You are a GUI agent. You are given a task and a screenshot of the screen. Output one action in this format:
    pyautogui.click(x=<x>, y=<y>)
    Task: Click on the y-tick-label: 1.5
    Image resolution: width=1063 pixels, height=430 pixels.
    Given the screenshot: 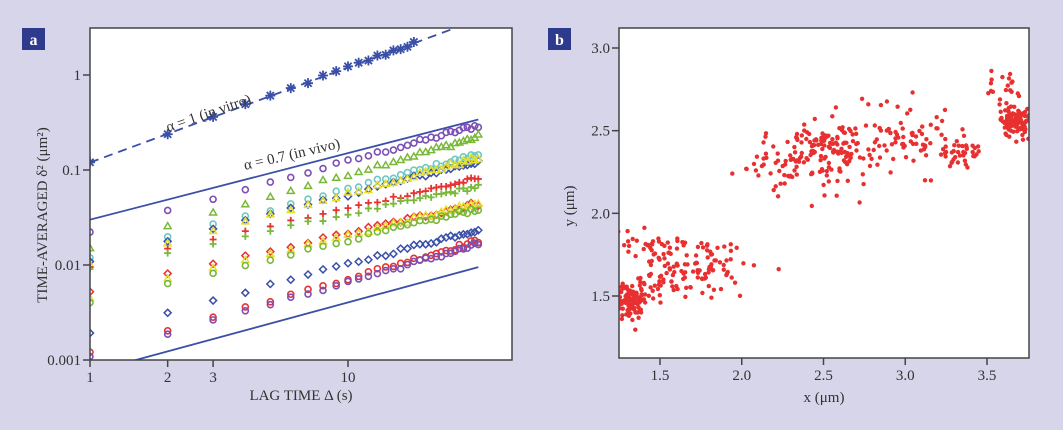 What is the action you would take?
    pyautogui.click(x=600, y=297)
    